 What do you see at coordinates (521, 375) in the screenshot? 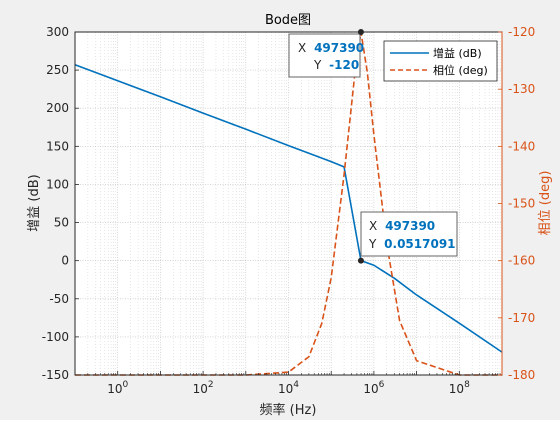
I see `y-right-tick-label: -180` at bounding box center [521, 375].